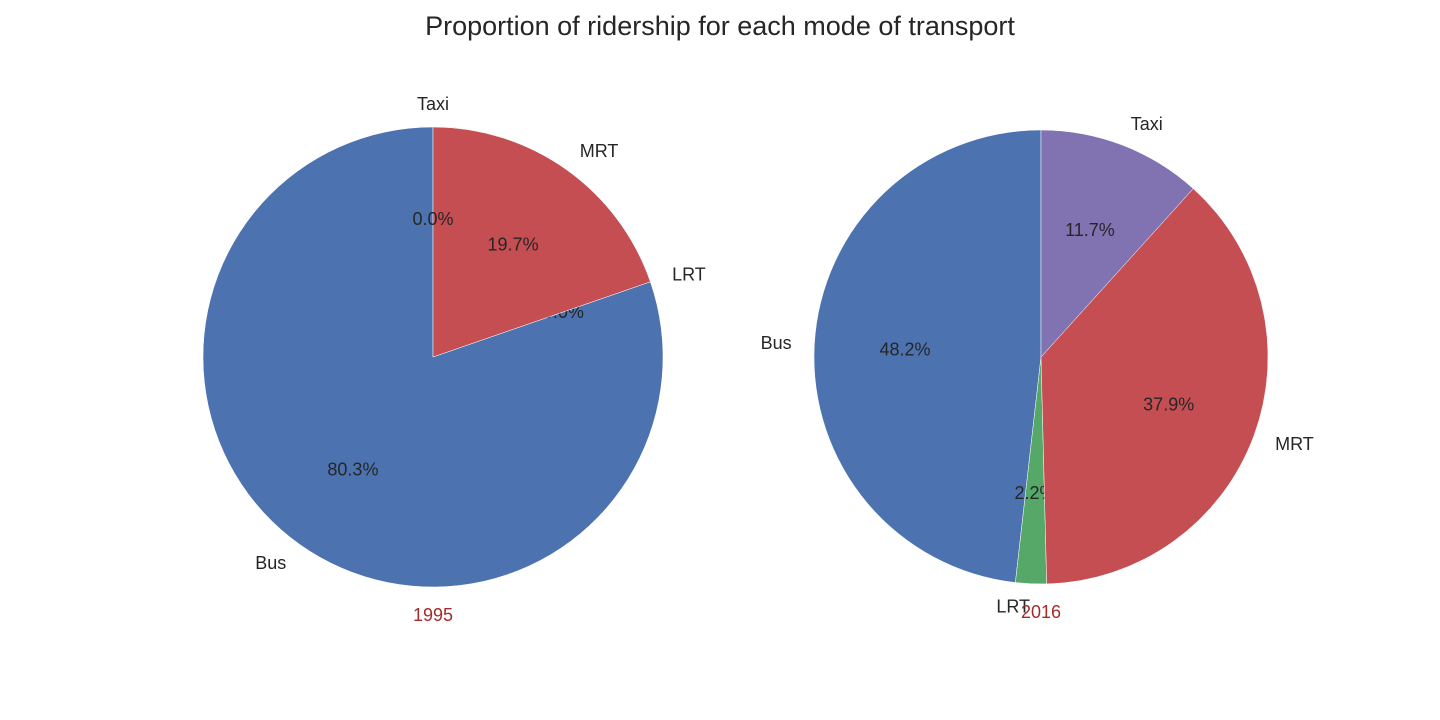 The image size is (1440, 720). I want to click on slice-label-taxi-1995: Taxi, so click(433, 104).